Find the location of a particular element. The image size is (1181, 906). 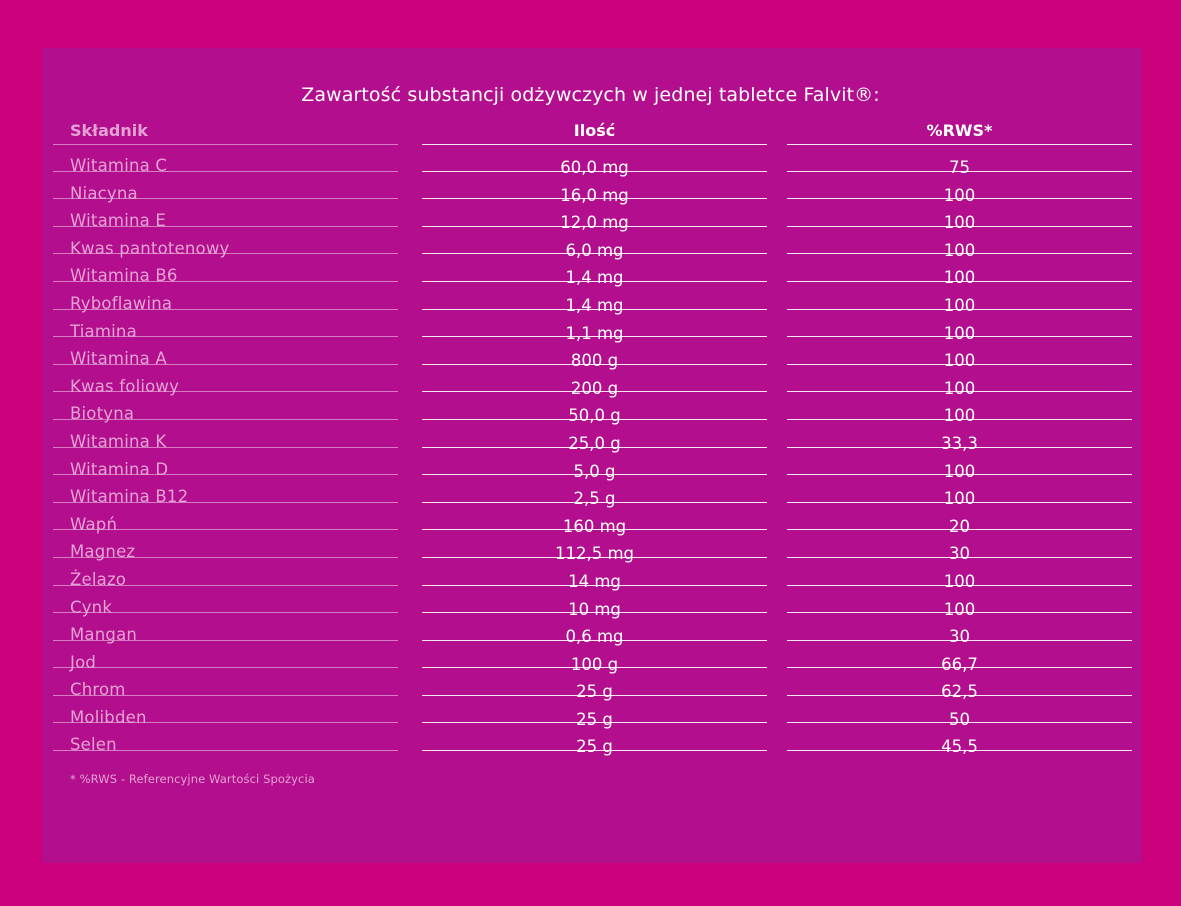

table-row: Witamina D 5,0 g 100 is located at coordinates (590, 464).